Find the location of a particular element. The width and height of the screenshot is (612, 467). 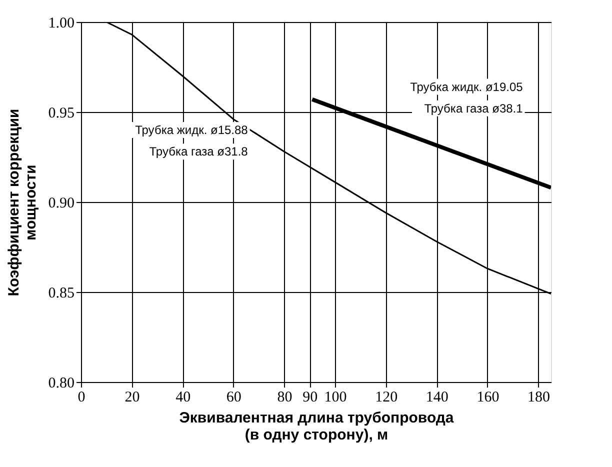

annotation: Трубка газа ø38.1 is located at coordinates (474, 108).